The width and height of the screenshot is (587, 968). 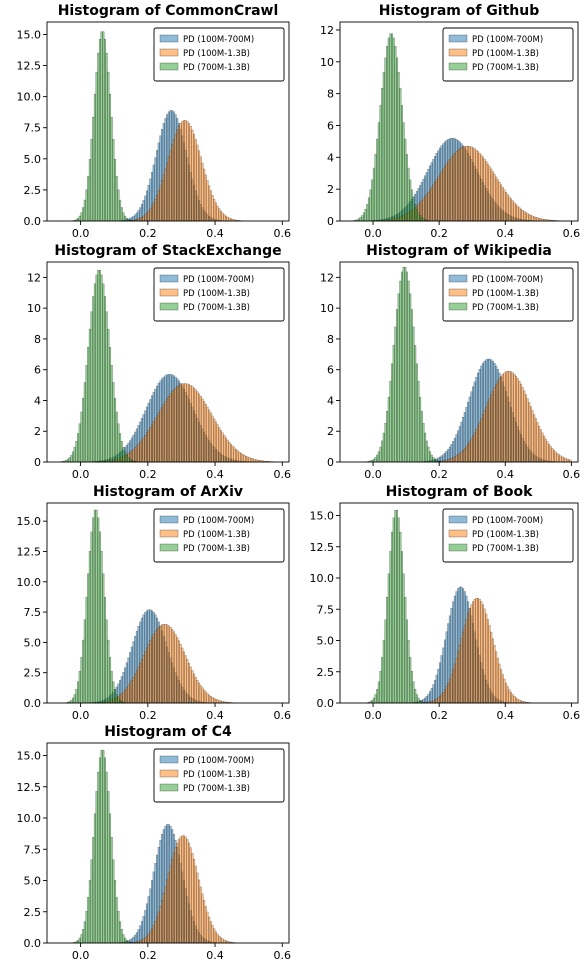 I want to click on legend-label: PD (700M-1.3B), so click(x=505, y=68).